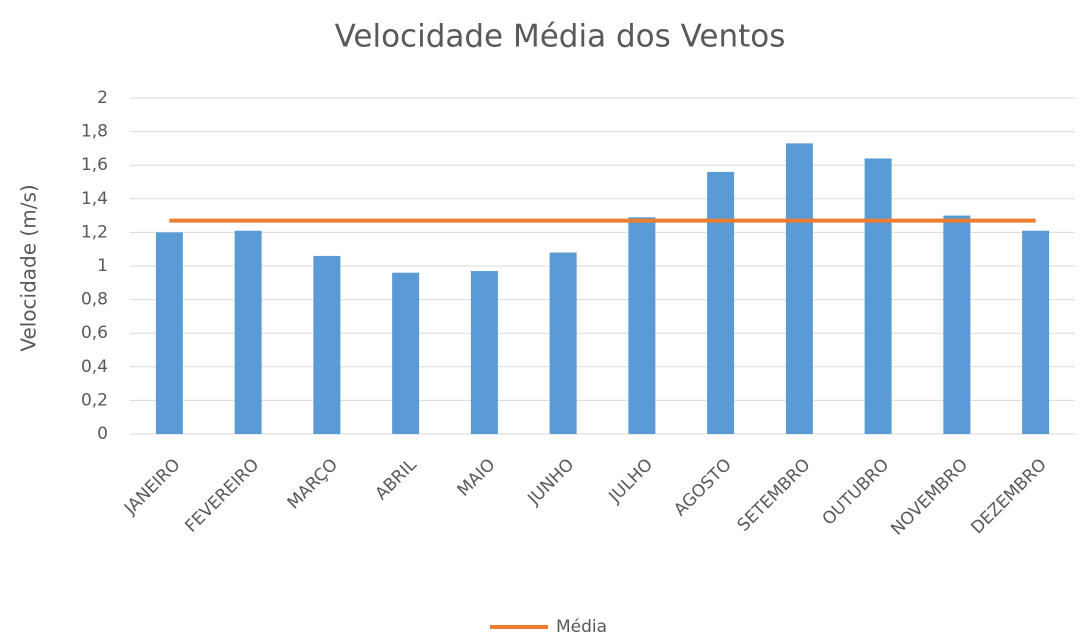  What do you see at coordinates (152, 487) in the screenshot?
I see `x-tick-label: JANEIRO` at bounding box center [152, 487].